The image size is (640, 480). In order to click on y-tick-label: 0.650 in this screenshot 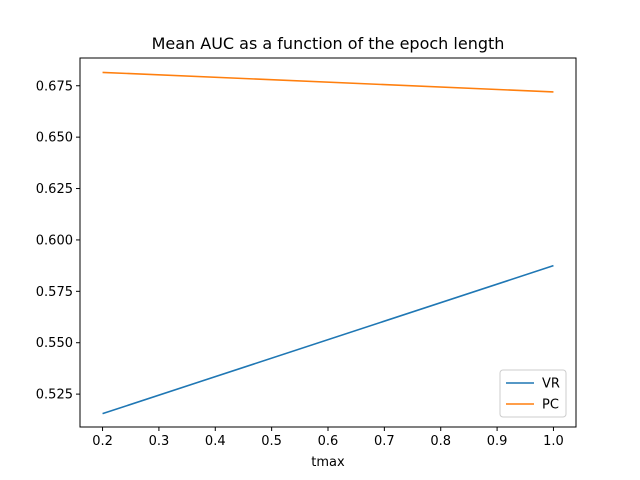, I will do `click(54, 138)`.